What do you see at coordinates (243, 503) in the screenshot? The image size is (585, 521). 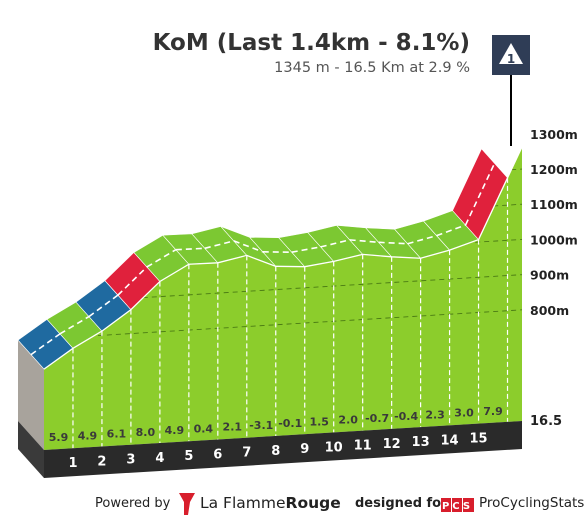 I see `flamme-brand-part-a: La Flamme` at bounding box center [243, 503].